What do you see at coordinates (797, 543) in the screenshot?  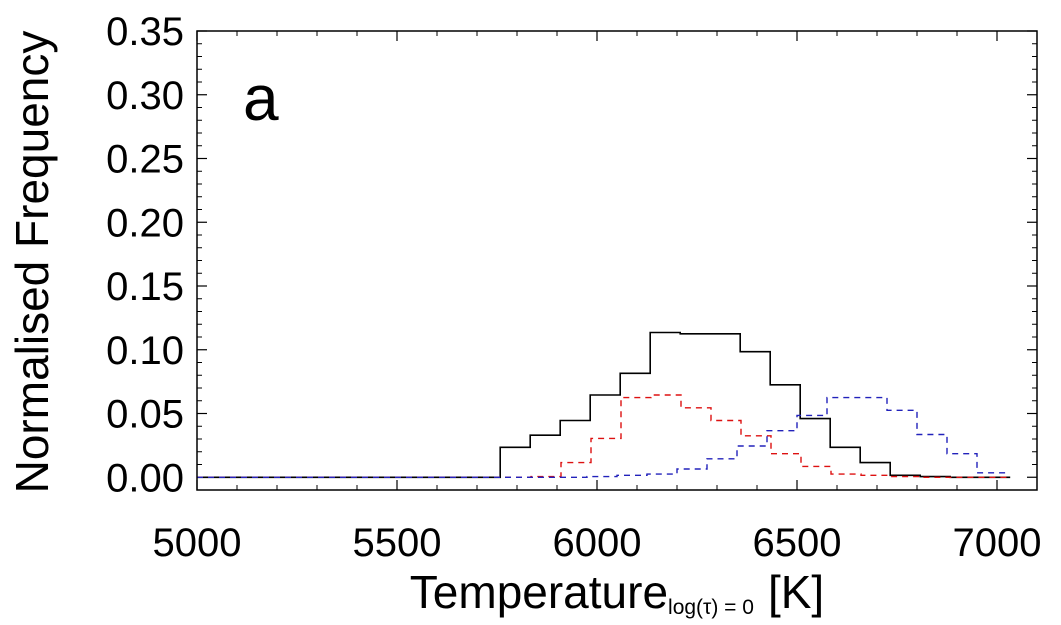 I see `x-tick-label: 6500` at bounding box center [797, 543].